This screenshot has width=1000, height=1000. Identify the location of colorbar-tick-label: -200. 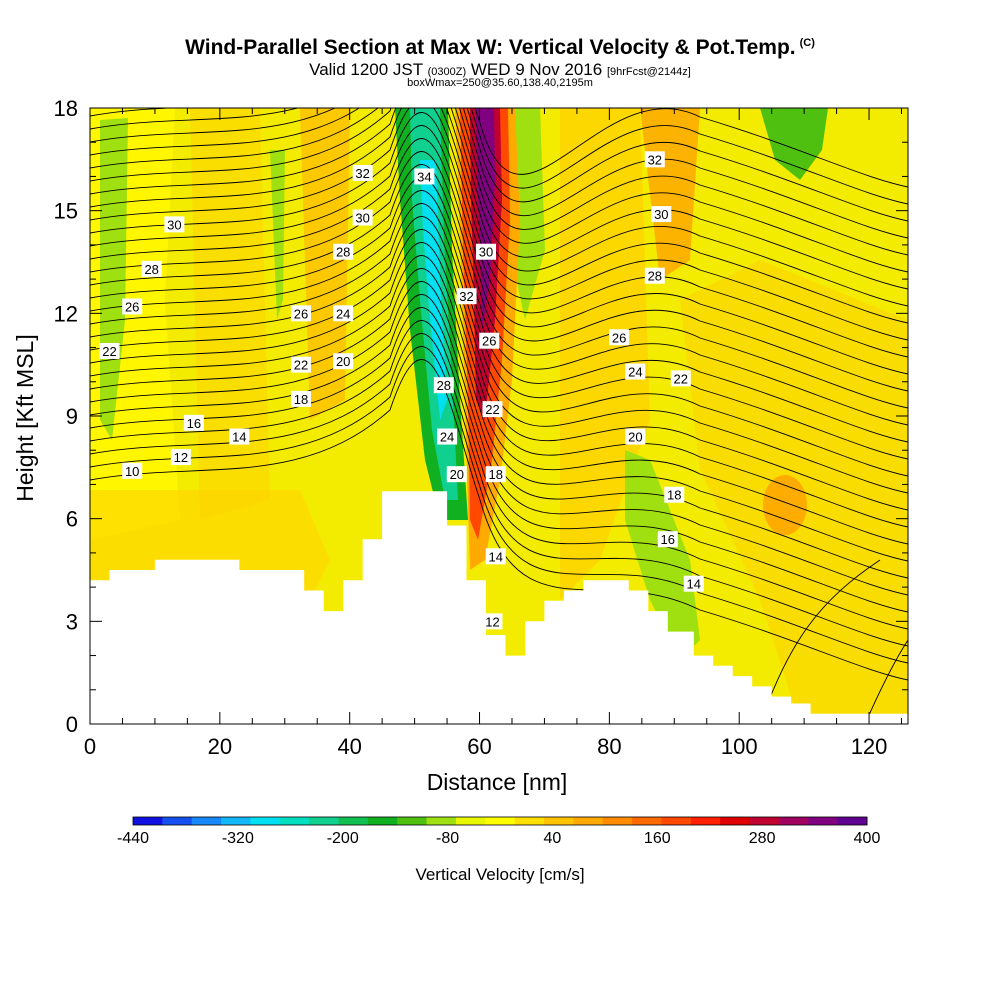
(343, 838).